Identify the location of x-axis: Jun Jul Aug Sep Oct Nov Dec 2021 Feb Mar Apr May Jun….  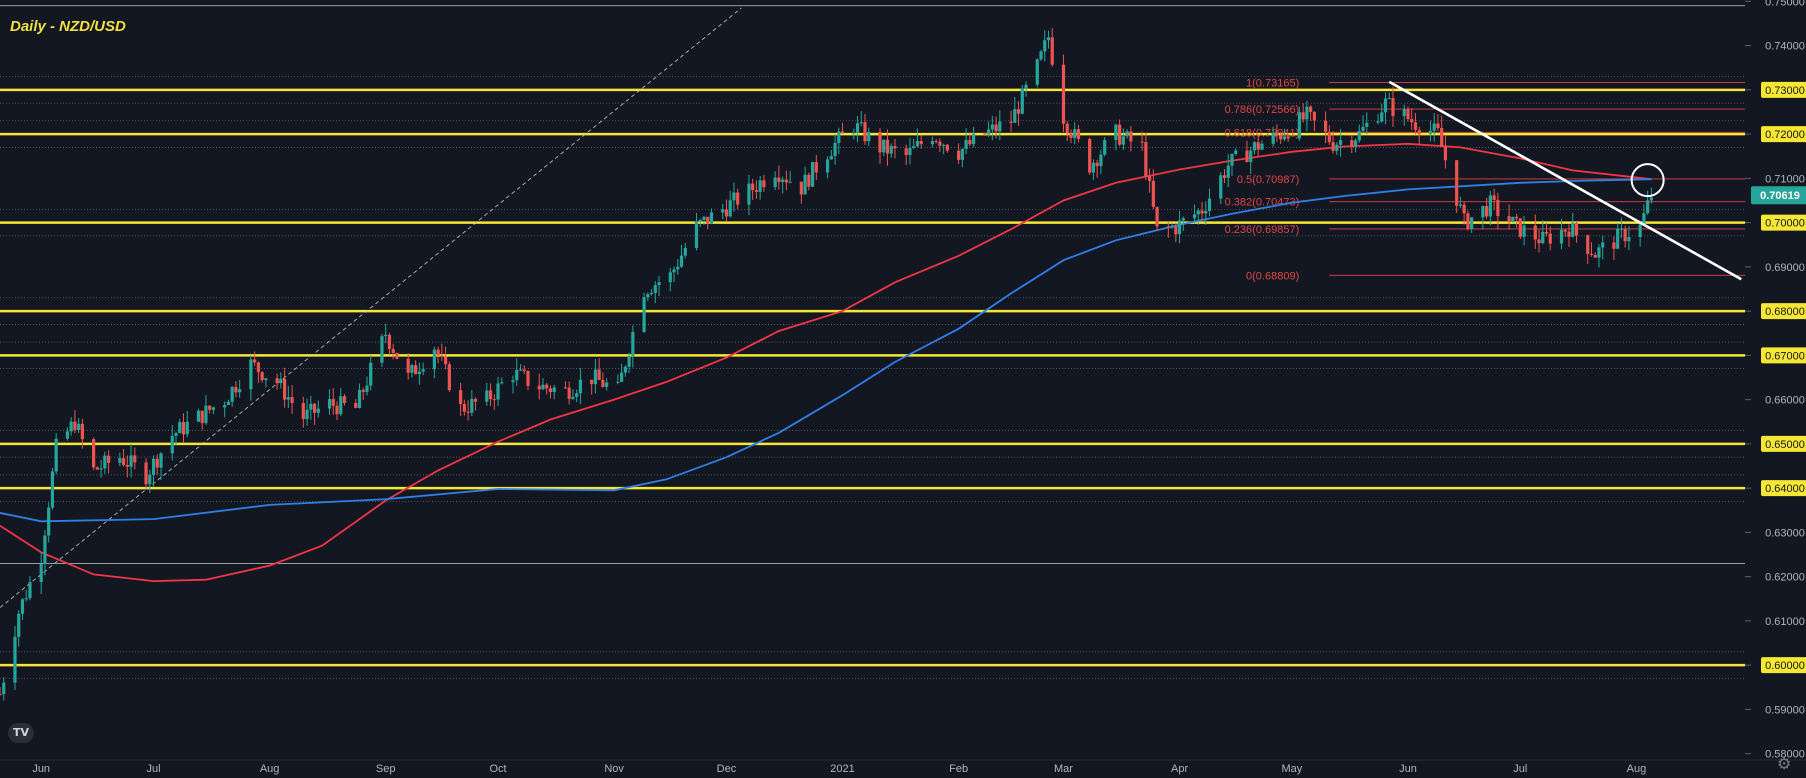
(903, 767).